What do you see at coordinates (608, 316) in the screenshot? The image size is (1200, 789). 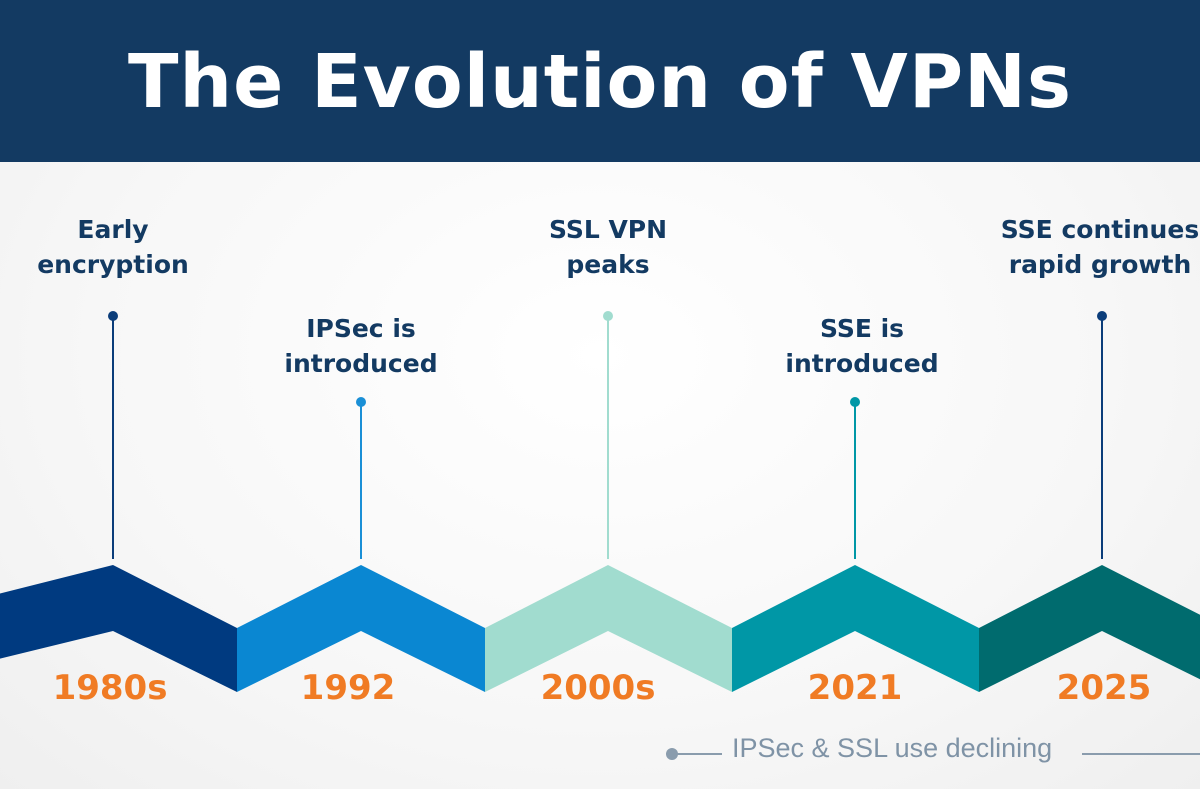 I see `dot-2000s` at bounding box center [608, 316].